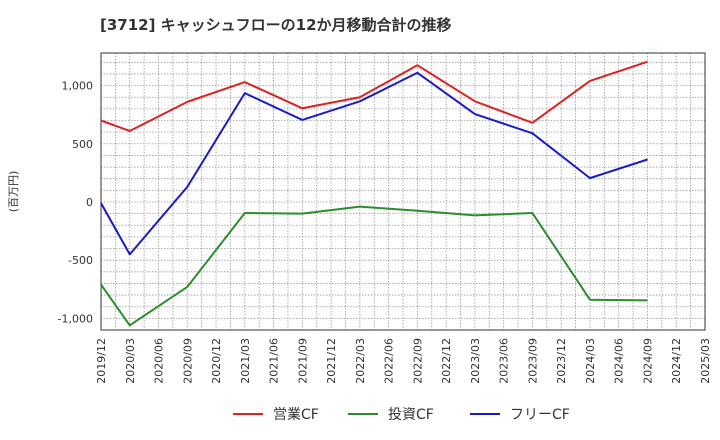 Image resolution: width=720 pixels, height=440 pixels. I want to click on x-tick-label: 2022/12, so click(446, 361).